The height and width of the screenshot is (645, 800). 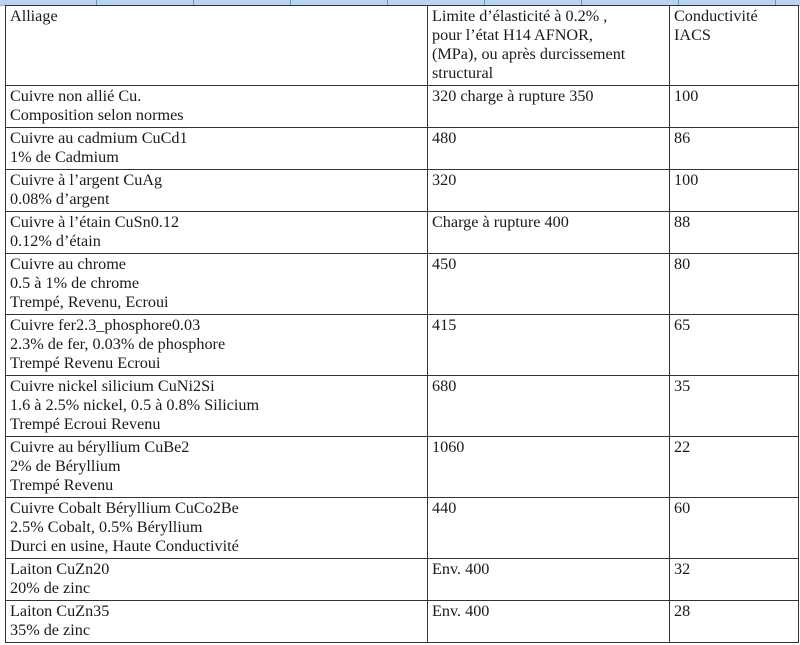 What do you see at coordinates (100, 447) in the screenshot?
I see `alloy-line: Cuivre au béryllium CuBe2` at bounding box center [100, 447].